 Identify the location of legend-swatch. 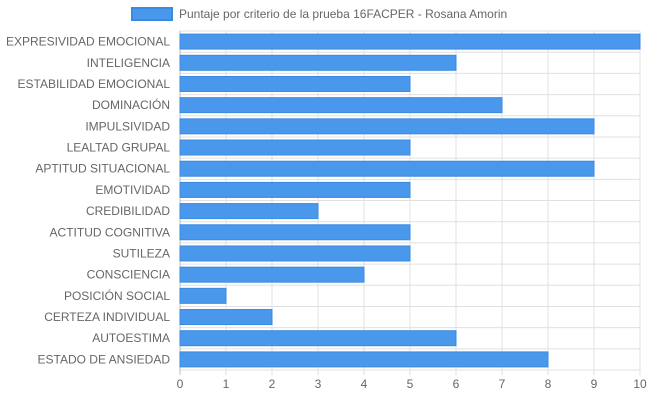
(152, 14).